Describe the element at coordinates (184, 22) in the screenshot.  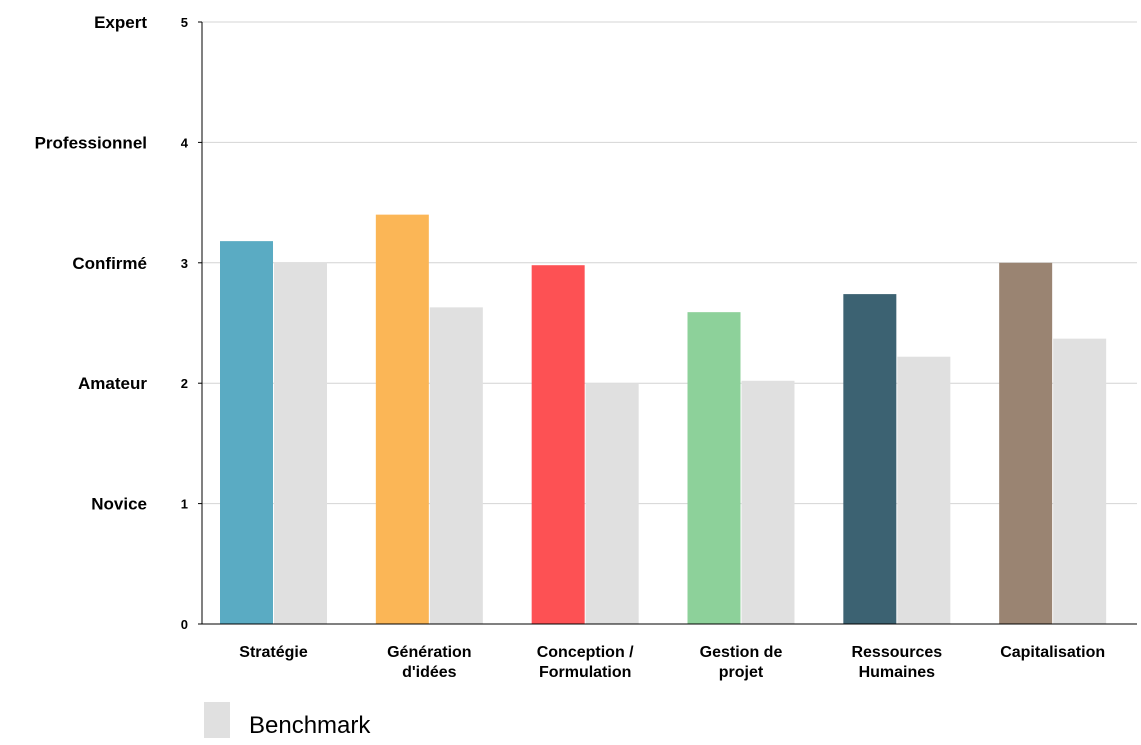
I see `y-tick-label: 5` at that location.